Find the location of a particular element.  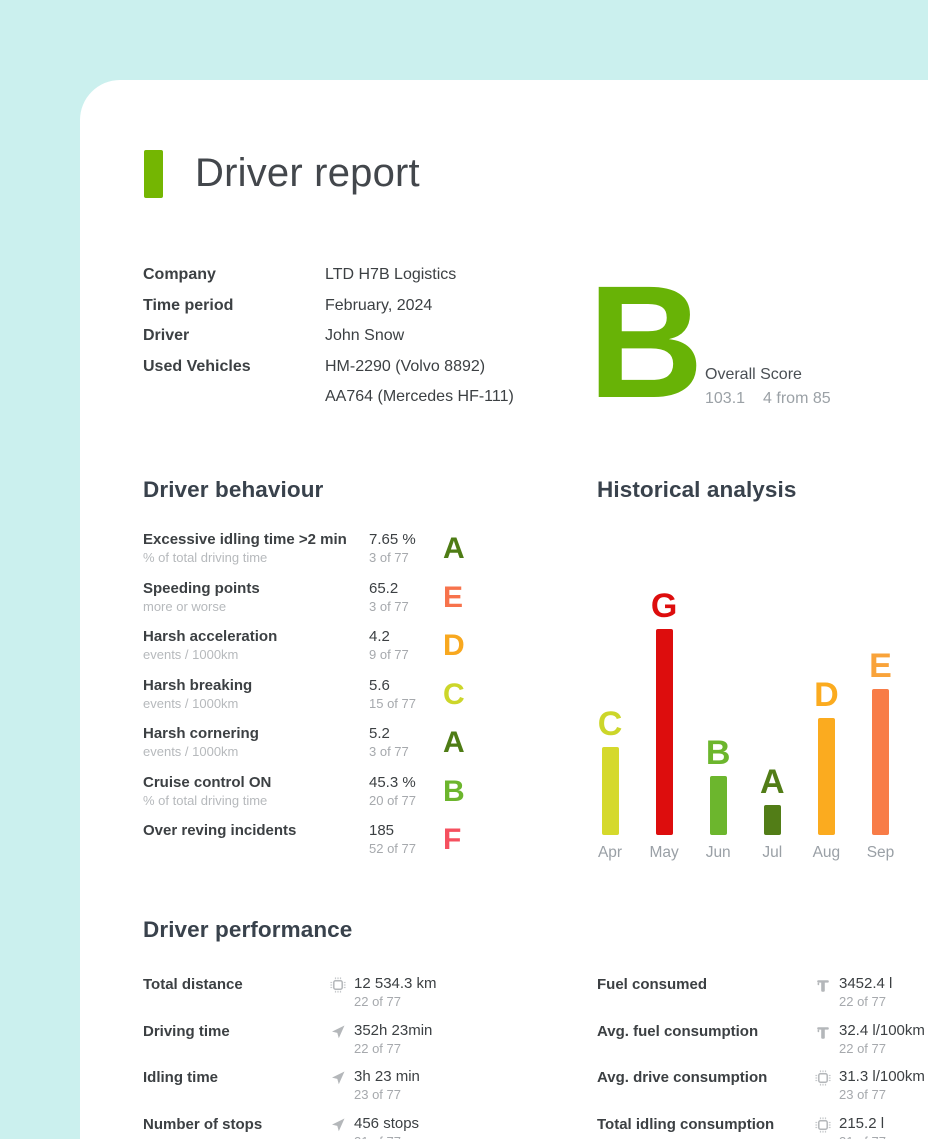

behaviour-metric-sublabel: more or worse is located at coordinates (185, 606).